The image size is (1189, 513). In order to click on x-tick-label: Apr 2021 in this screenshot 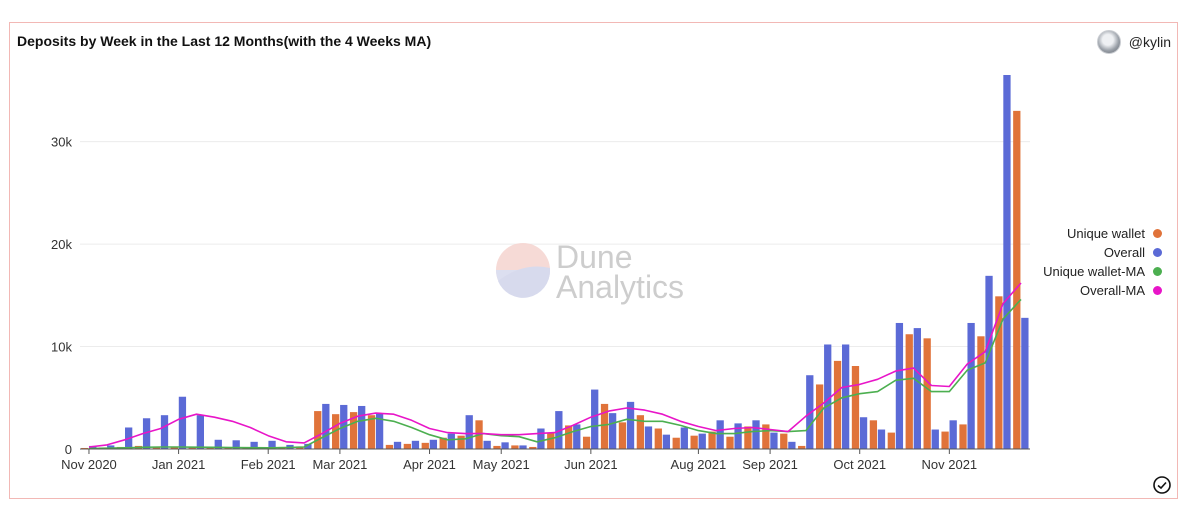, I will do `click(429, 464)`.